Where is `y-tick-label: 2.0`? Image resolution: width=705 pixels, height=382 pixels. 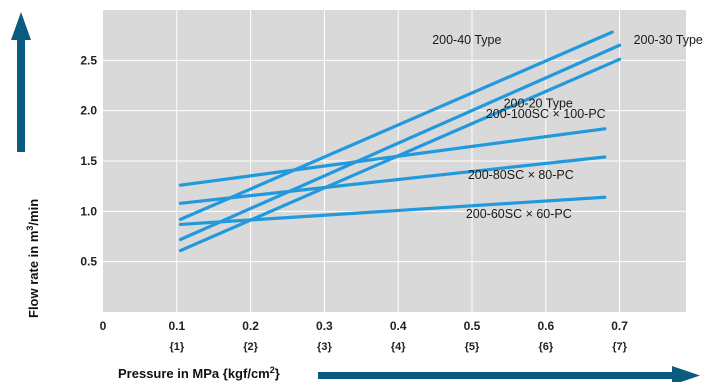 y-tick-label: 2.0 is located at coordinates (88, 111).